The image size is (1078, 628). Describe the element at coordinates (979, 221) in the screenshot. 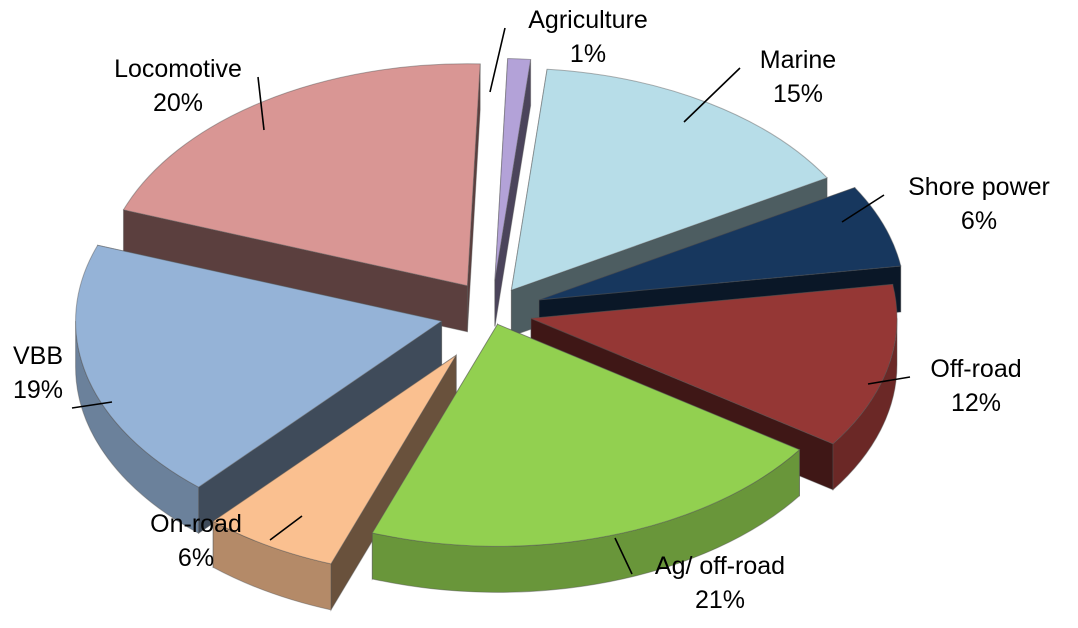

I see `slice-percent-shore-power: 6%` at that location.